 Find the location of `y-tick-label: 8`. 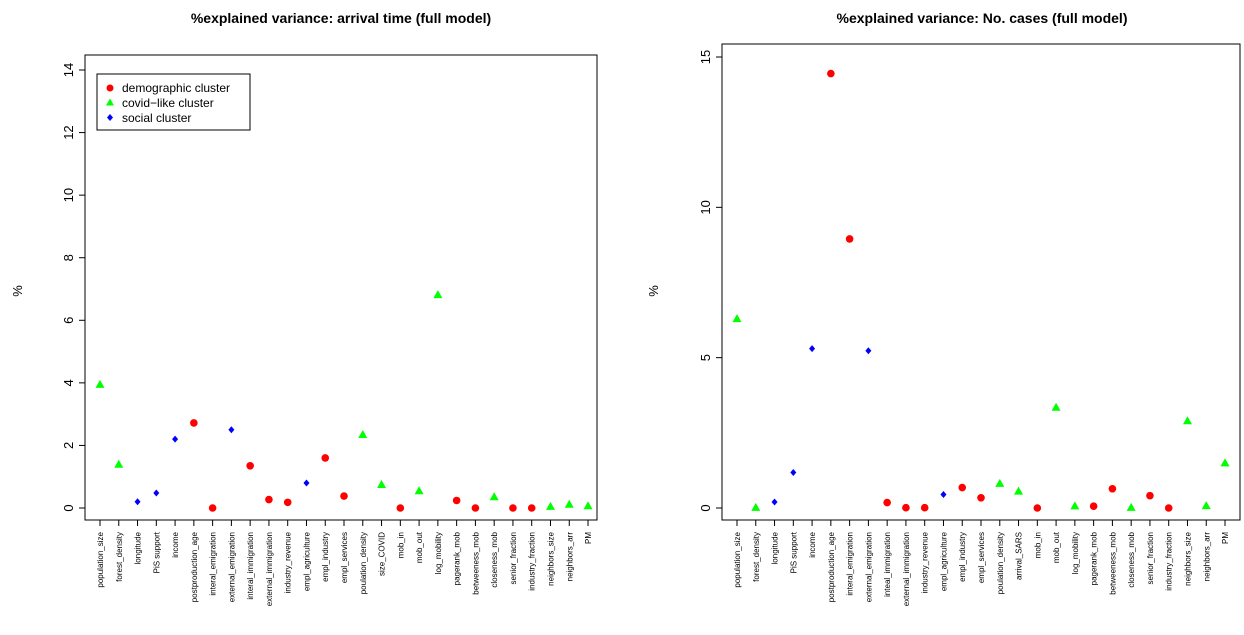

y-tick-label: 8 is located at coordinates (68, 257).